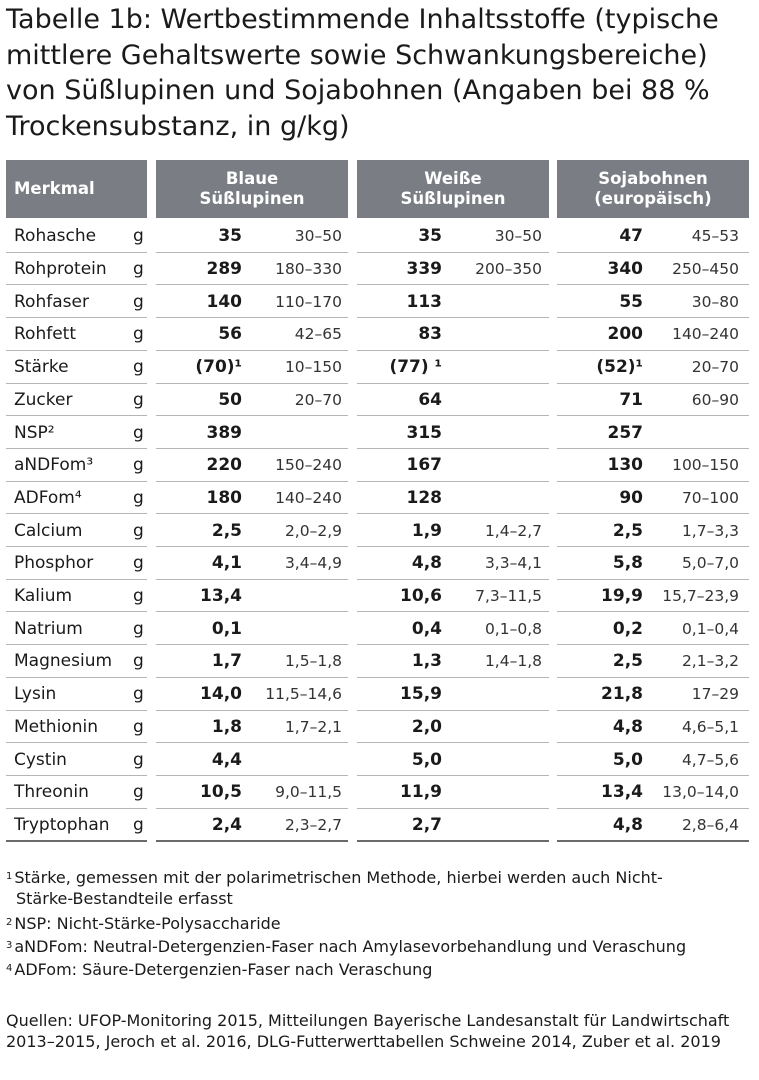  Describe the element at coordinates (226, 563) in the screenshot. I see `cell-v1: 4,1` at that location.